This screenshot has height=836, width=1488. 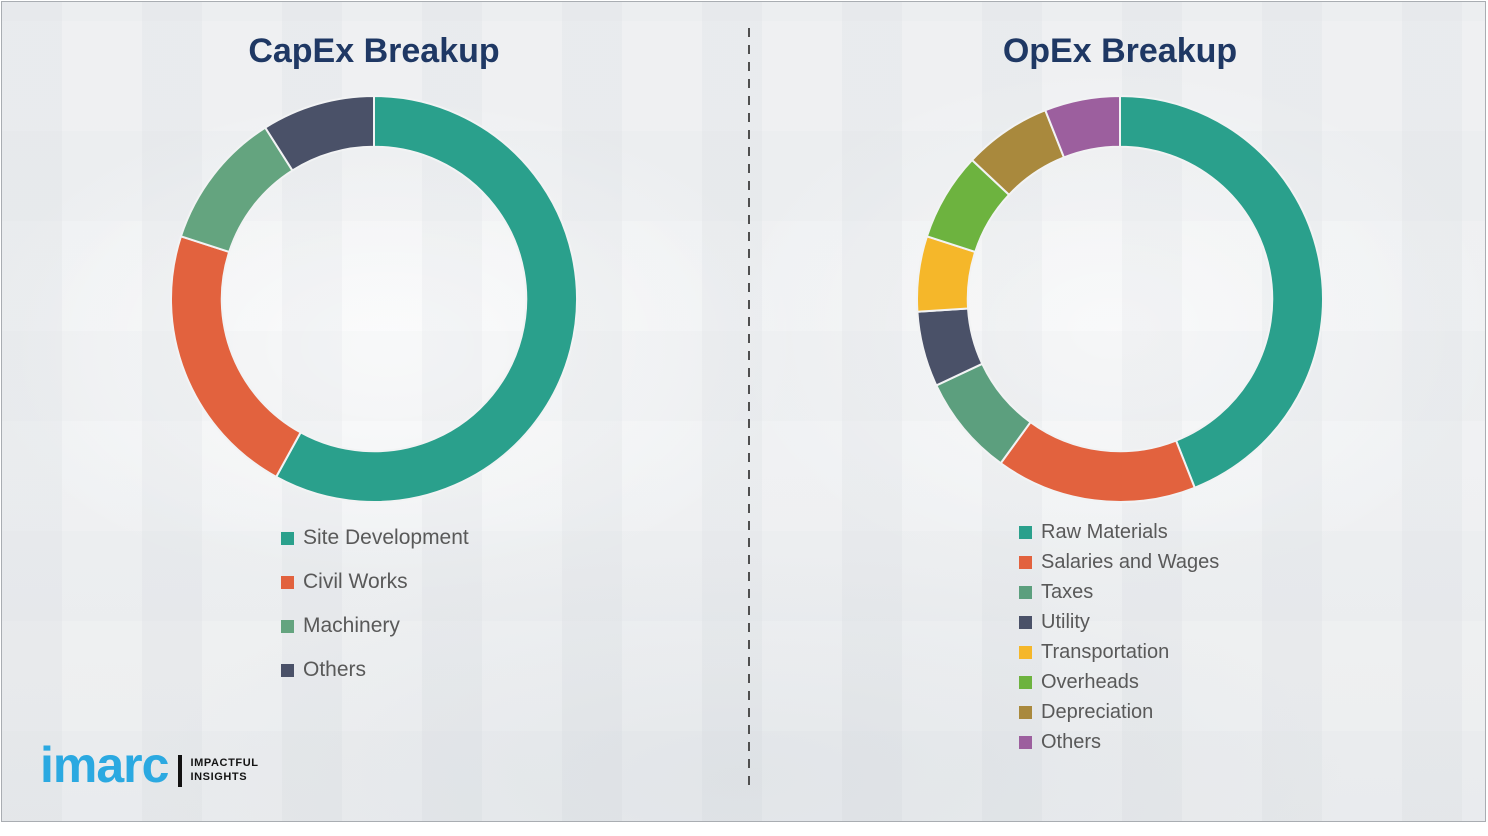 What do you see at coordinates (1097, 462) in the screenshot?
I see `donut-slice-salaries-and-wages` at bounding box center [1097, 462].